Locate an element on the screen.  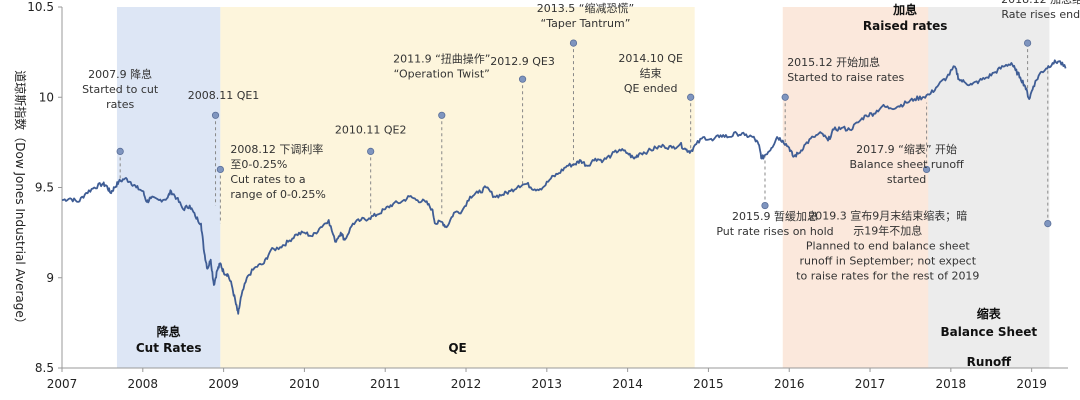
x-tick-label: 2019 is located at coordinates (1031, 384).